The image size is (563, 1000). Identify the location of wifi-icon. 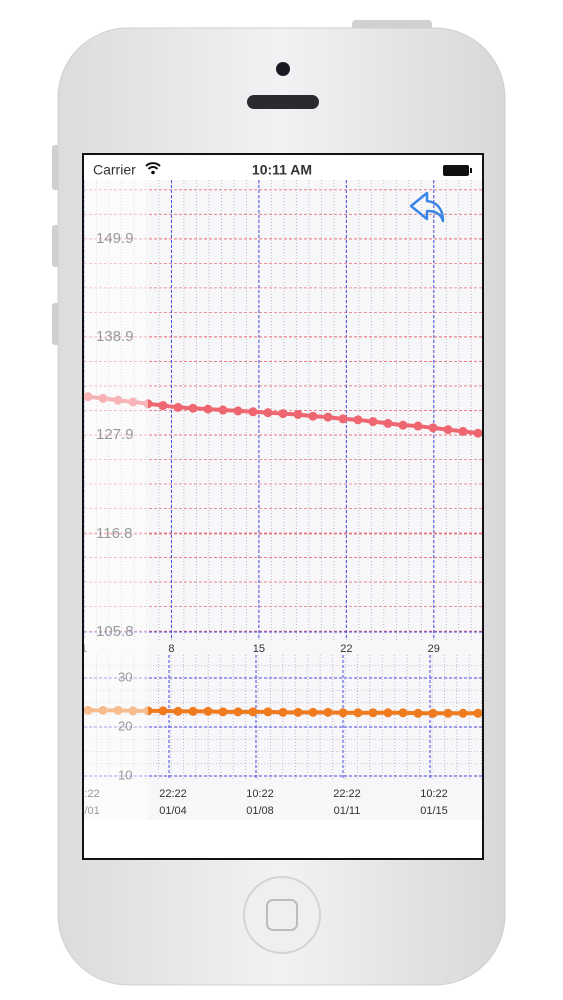
(153, 166).